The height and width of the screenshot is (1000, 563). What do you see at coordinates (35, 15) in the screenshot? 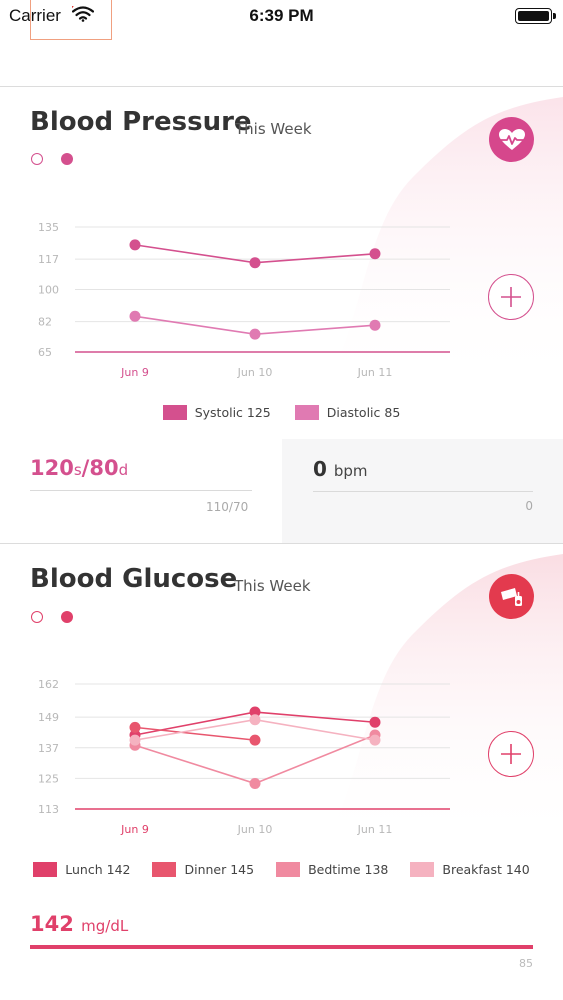
I see `carrier-label: Carrier` at bounding box center [35, 15].